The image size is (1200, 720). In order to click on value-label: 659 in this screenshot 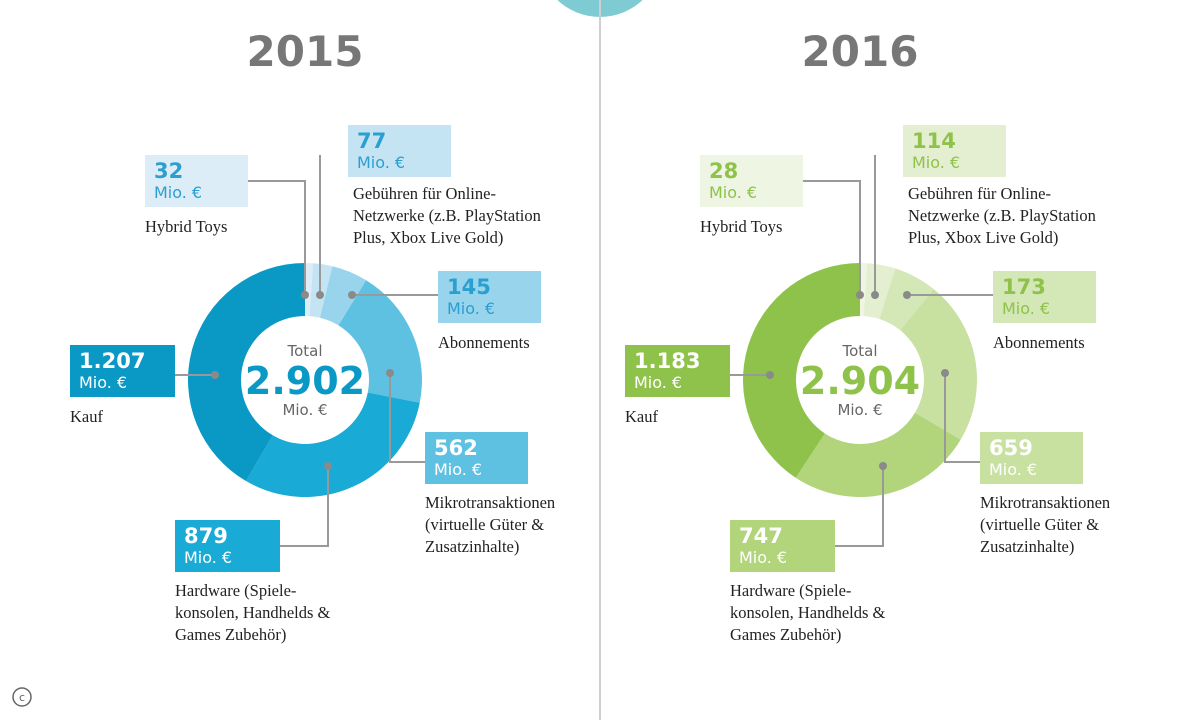, I will do `click(1011, 448)`.